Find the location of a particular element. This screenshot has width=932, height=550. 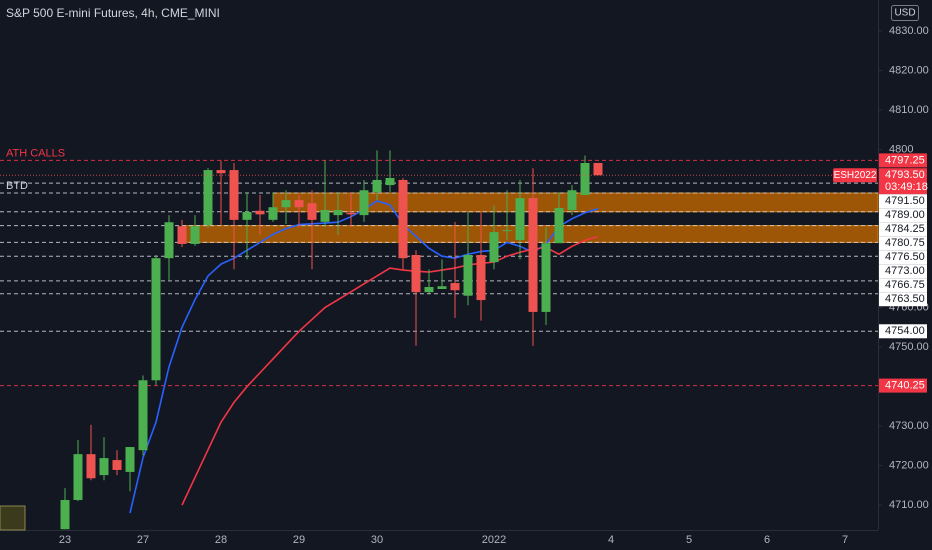

x-tick-label: 7 is located at coordinates (845, 540).